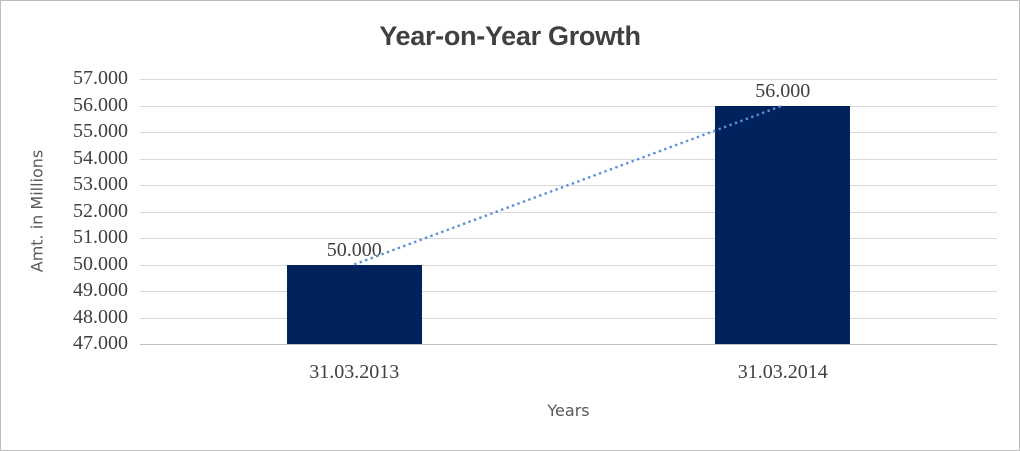  What do you see at coordinates (100, 157) in the screenshot?
I see `y-tick-label: 54.000` at bounding box center [100, 157].